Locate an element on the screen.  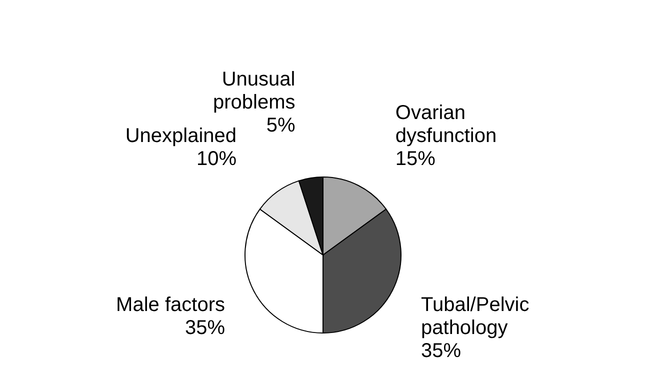
data-label: 15% is located at coordinates (415, 159).